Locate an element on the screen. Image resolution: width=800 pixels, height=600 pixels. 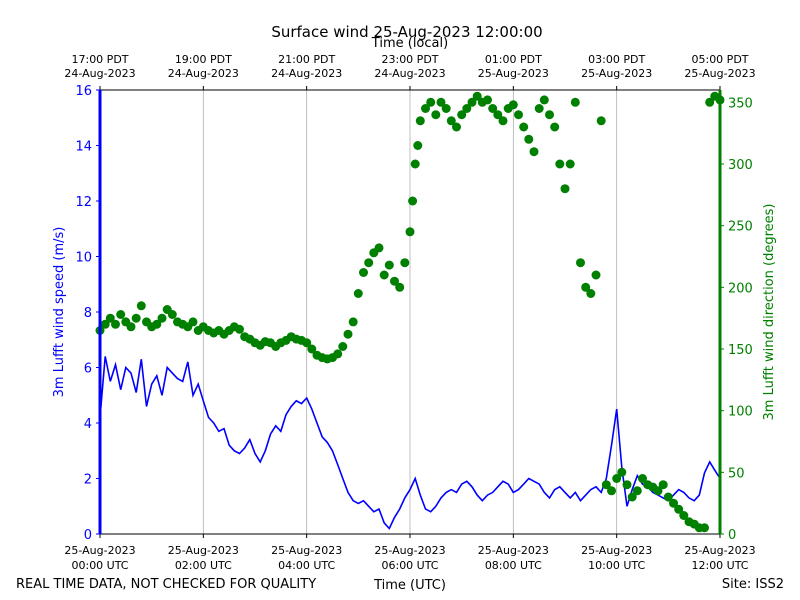
top-tick-label: 05:00 PDT is located at coordinates (719, 59).